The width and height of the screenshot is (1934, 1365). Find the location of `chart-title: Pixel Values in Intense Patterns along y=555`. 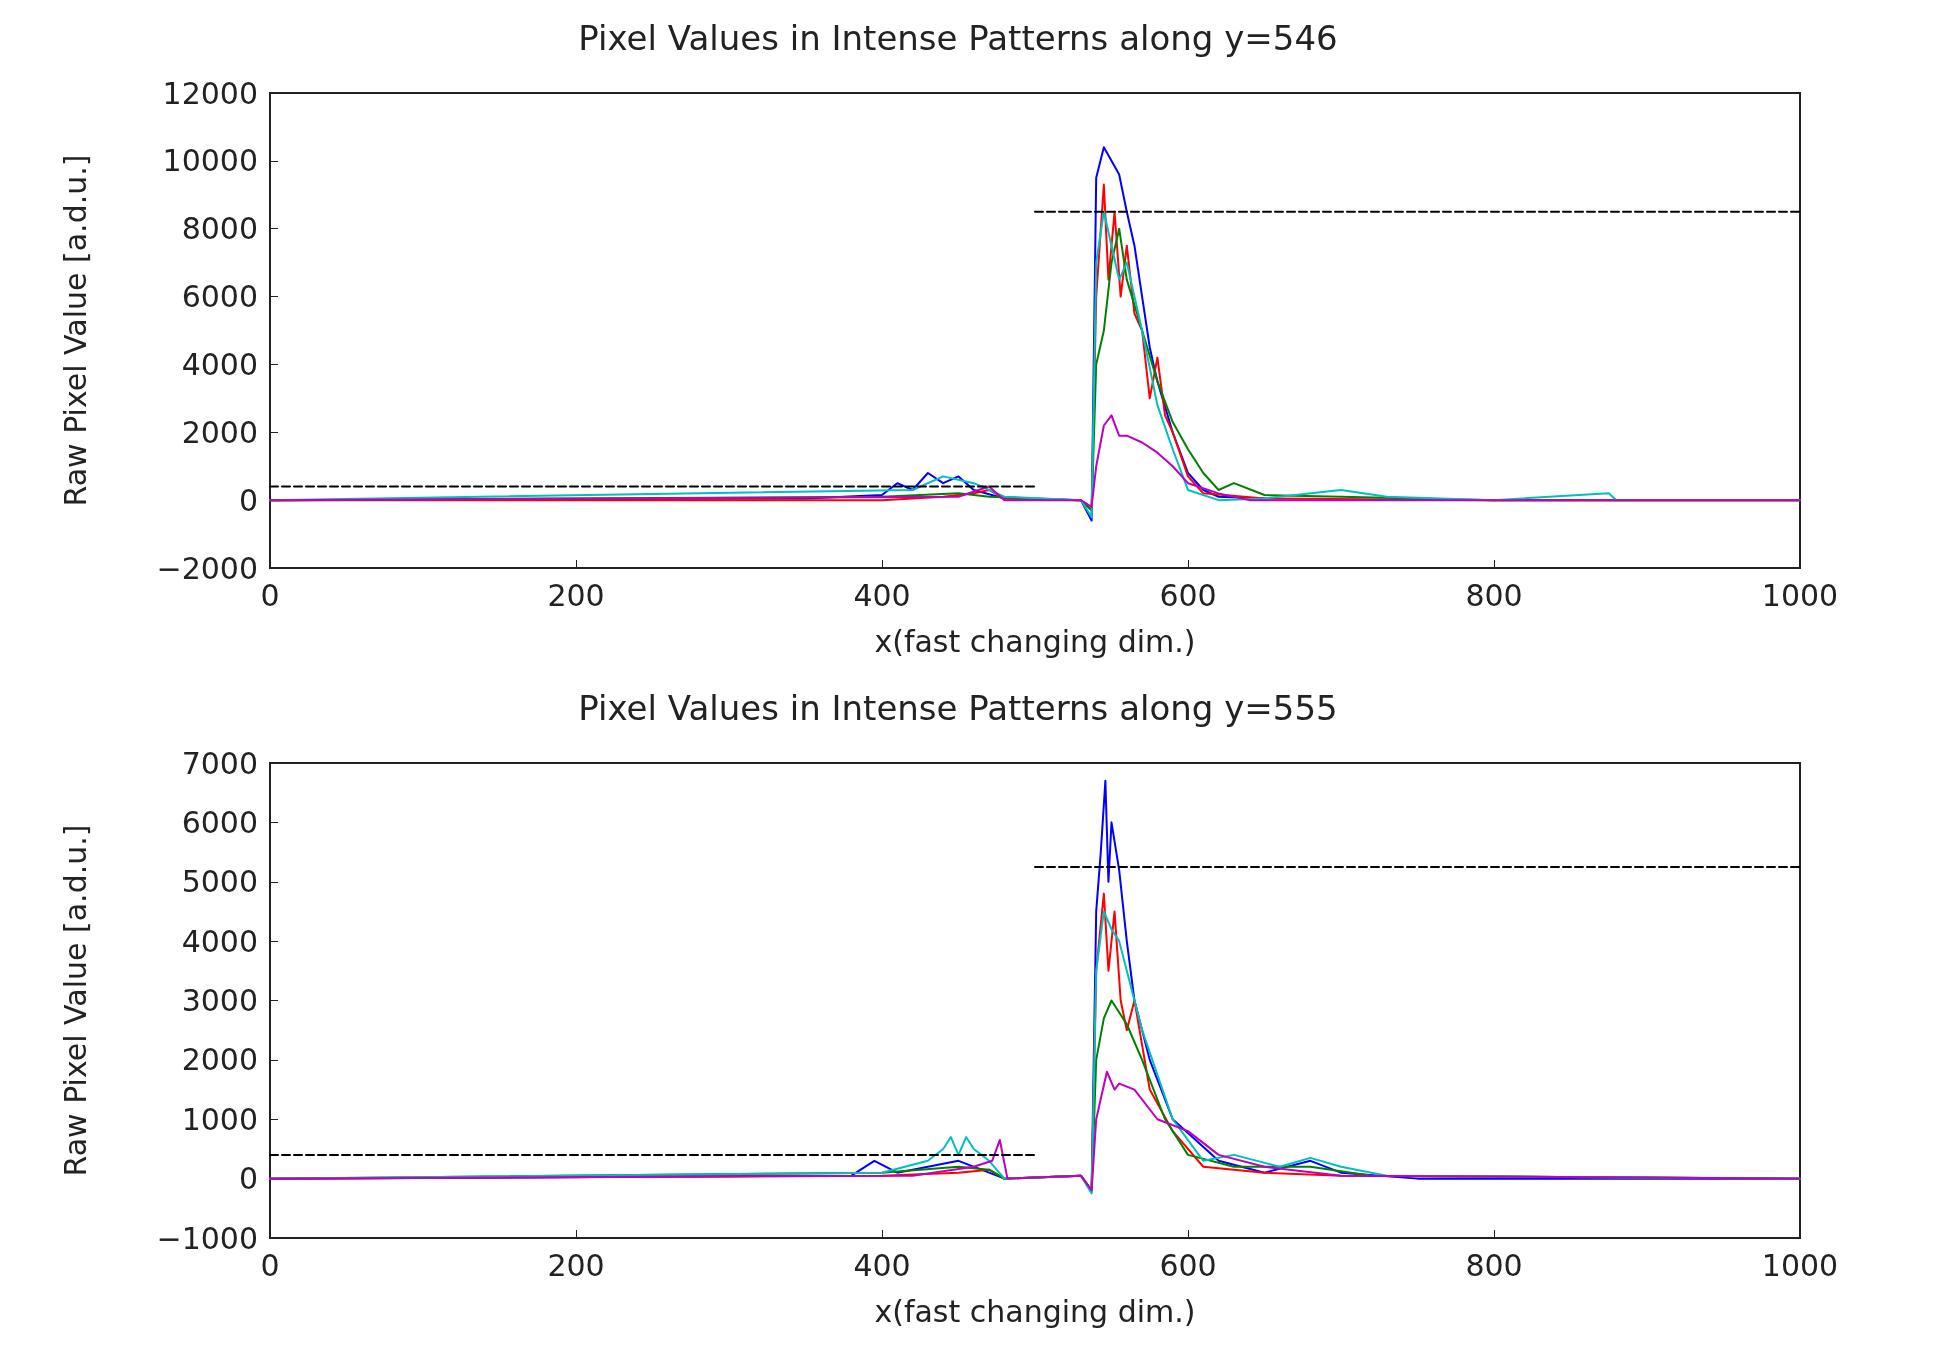

chart-title: Pixel Values in Intense Patterns along y=555 is located at coordinates (958, 708).